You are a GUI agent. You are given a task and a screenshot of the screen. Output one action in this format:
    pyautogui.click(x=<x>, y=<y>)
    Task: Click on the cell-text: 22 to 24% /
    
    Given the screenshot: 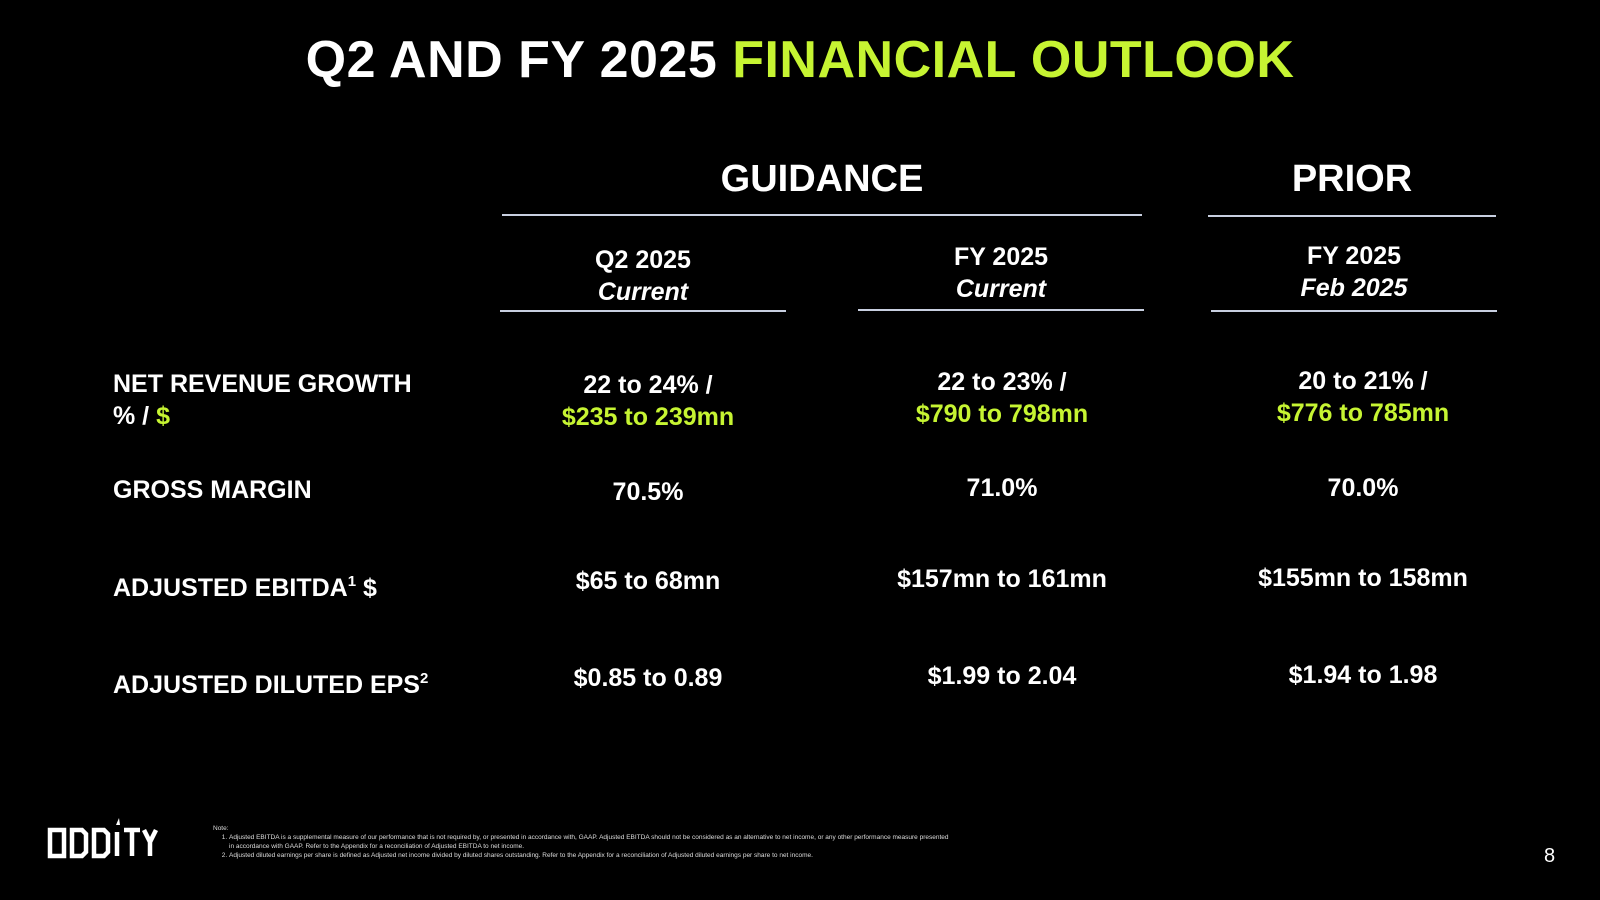 What is the action you would take?
    pyautogui.click(x=648, y=385)
    